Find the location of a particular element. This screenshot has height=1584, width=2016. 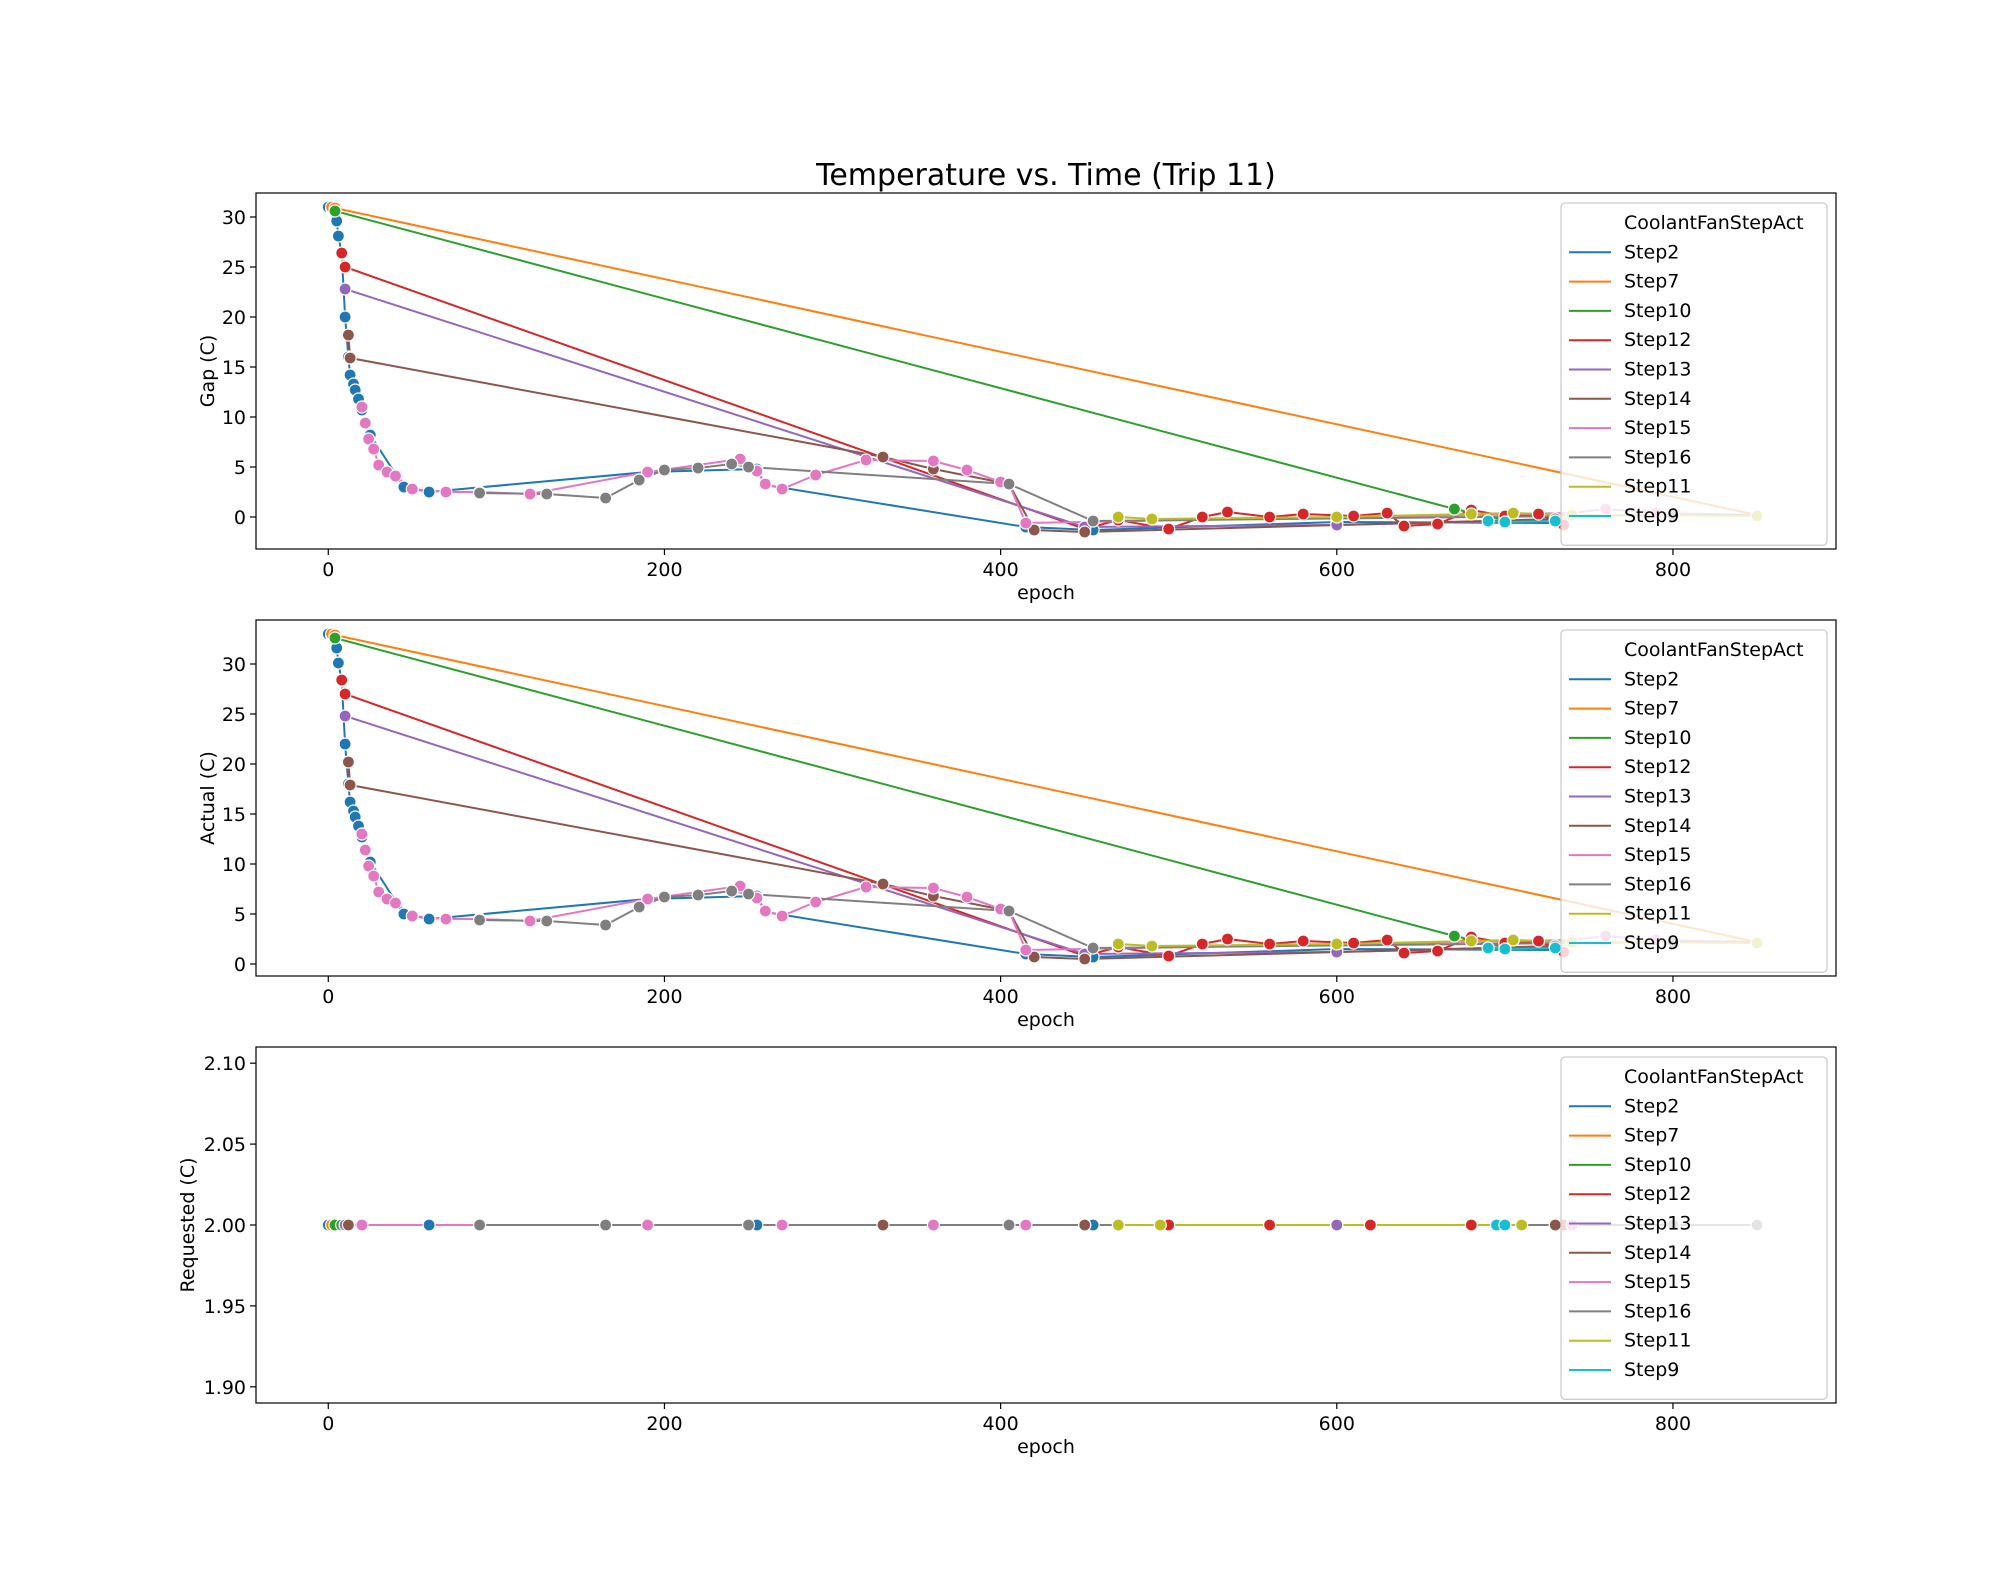

y-tick-label: 2.00 is located at coordinates (225, 1226).